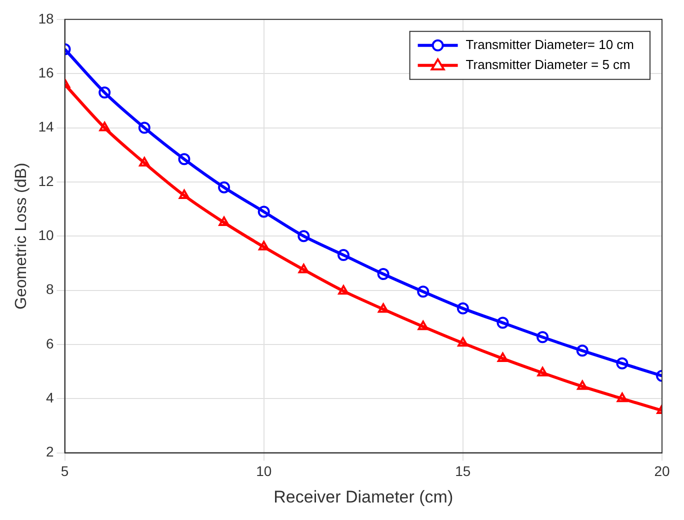 The image size is (684, 520). Describe the element at coordinates (364, 496) in the screenshot. I see `x-axis-title: Receiver Diameter (cm)` at that location.